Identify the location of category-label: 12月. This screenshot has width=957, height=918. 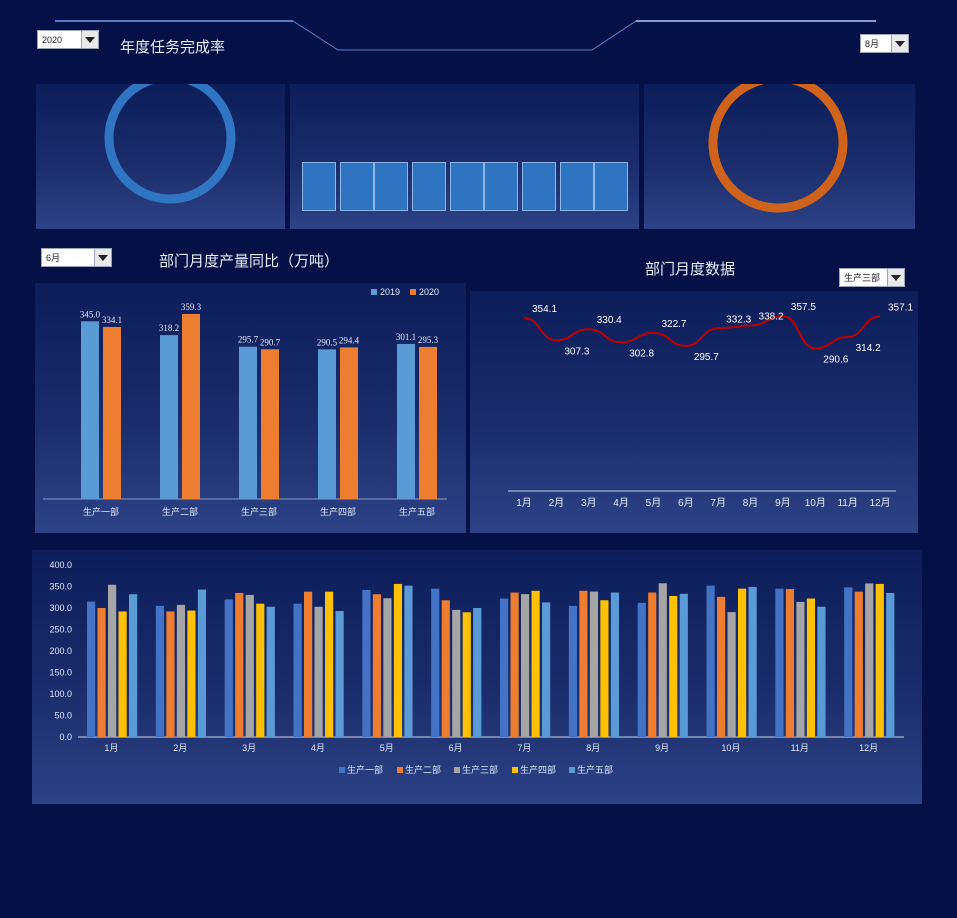
(879, 503).